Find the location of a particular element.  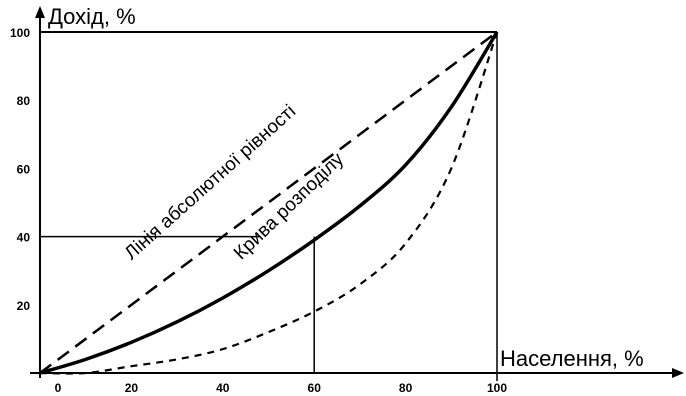

distribution-curve-label: Крива розподілу is located at coordinates (289, 206).